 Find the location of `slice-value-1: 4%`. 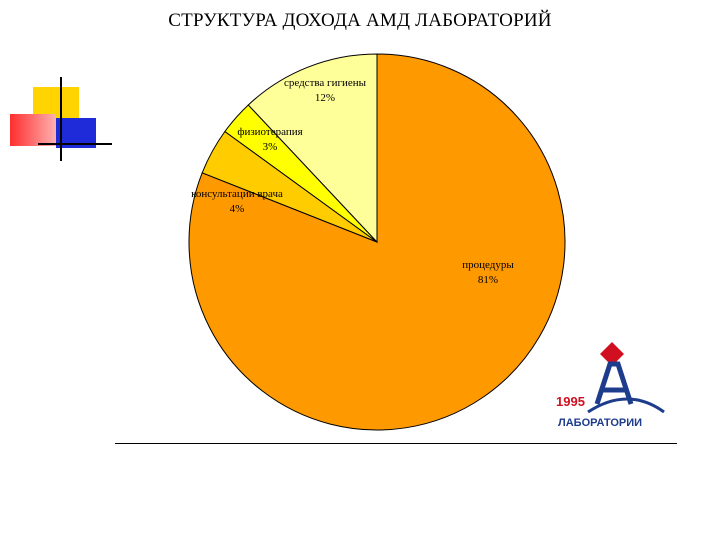

slice-value-1: 4% is located at coordinates (237, 209).